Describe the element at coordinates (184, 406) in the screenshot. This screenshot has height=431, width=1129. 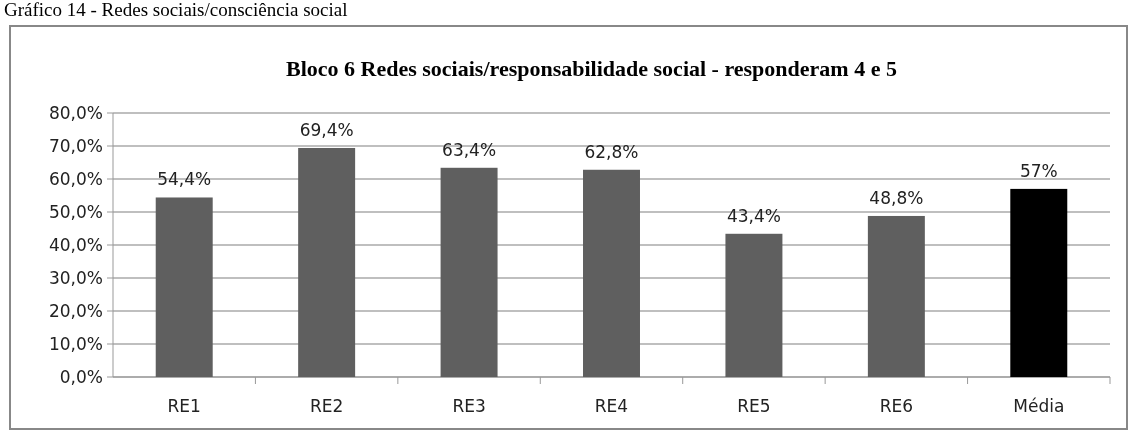
I see `x-tick-label: RE1` at that location.